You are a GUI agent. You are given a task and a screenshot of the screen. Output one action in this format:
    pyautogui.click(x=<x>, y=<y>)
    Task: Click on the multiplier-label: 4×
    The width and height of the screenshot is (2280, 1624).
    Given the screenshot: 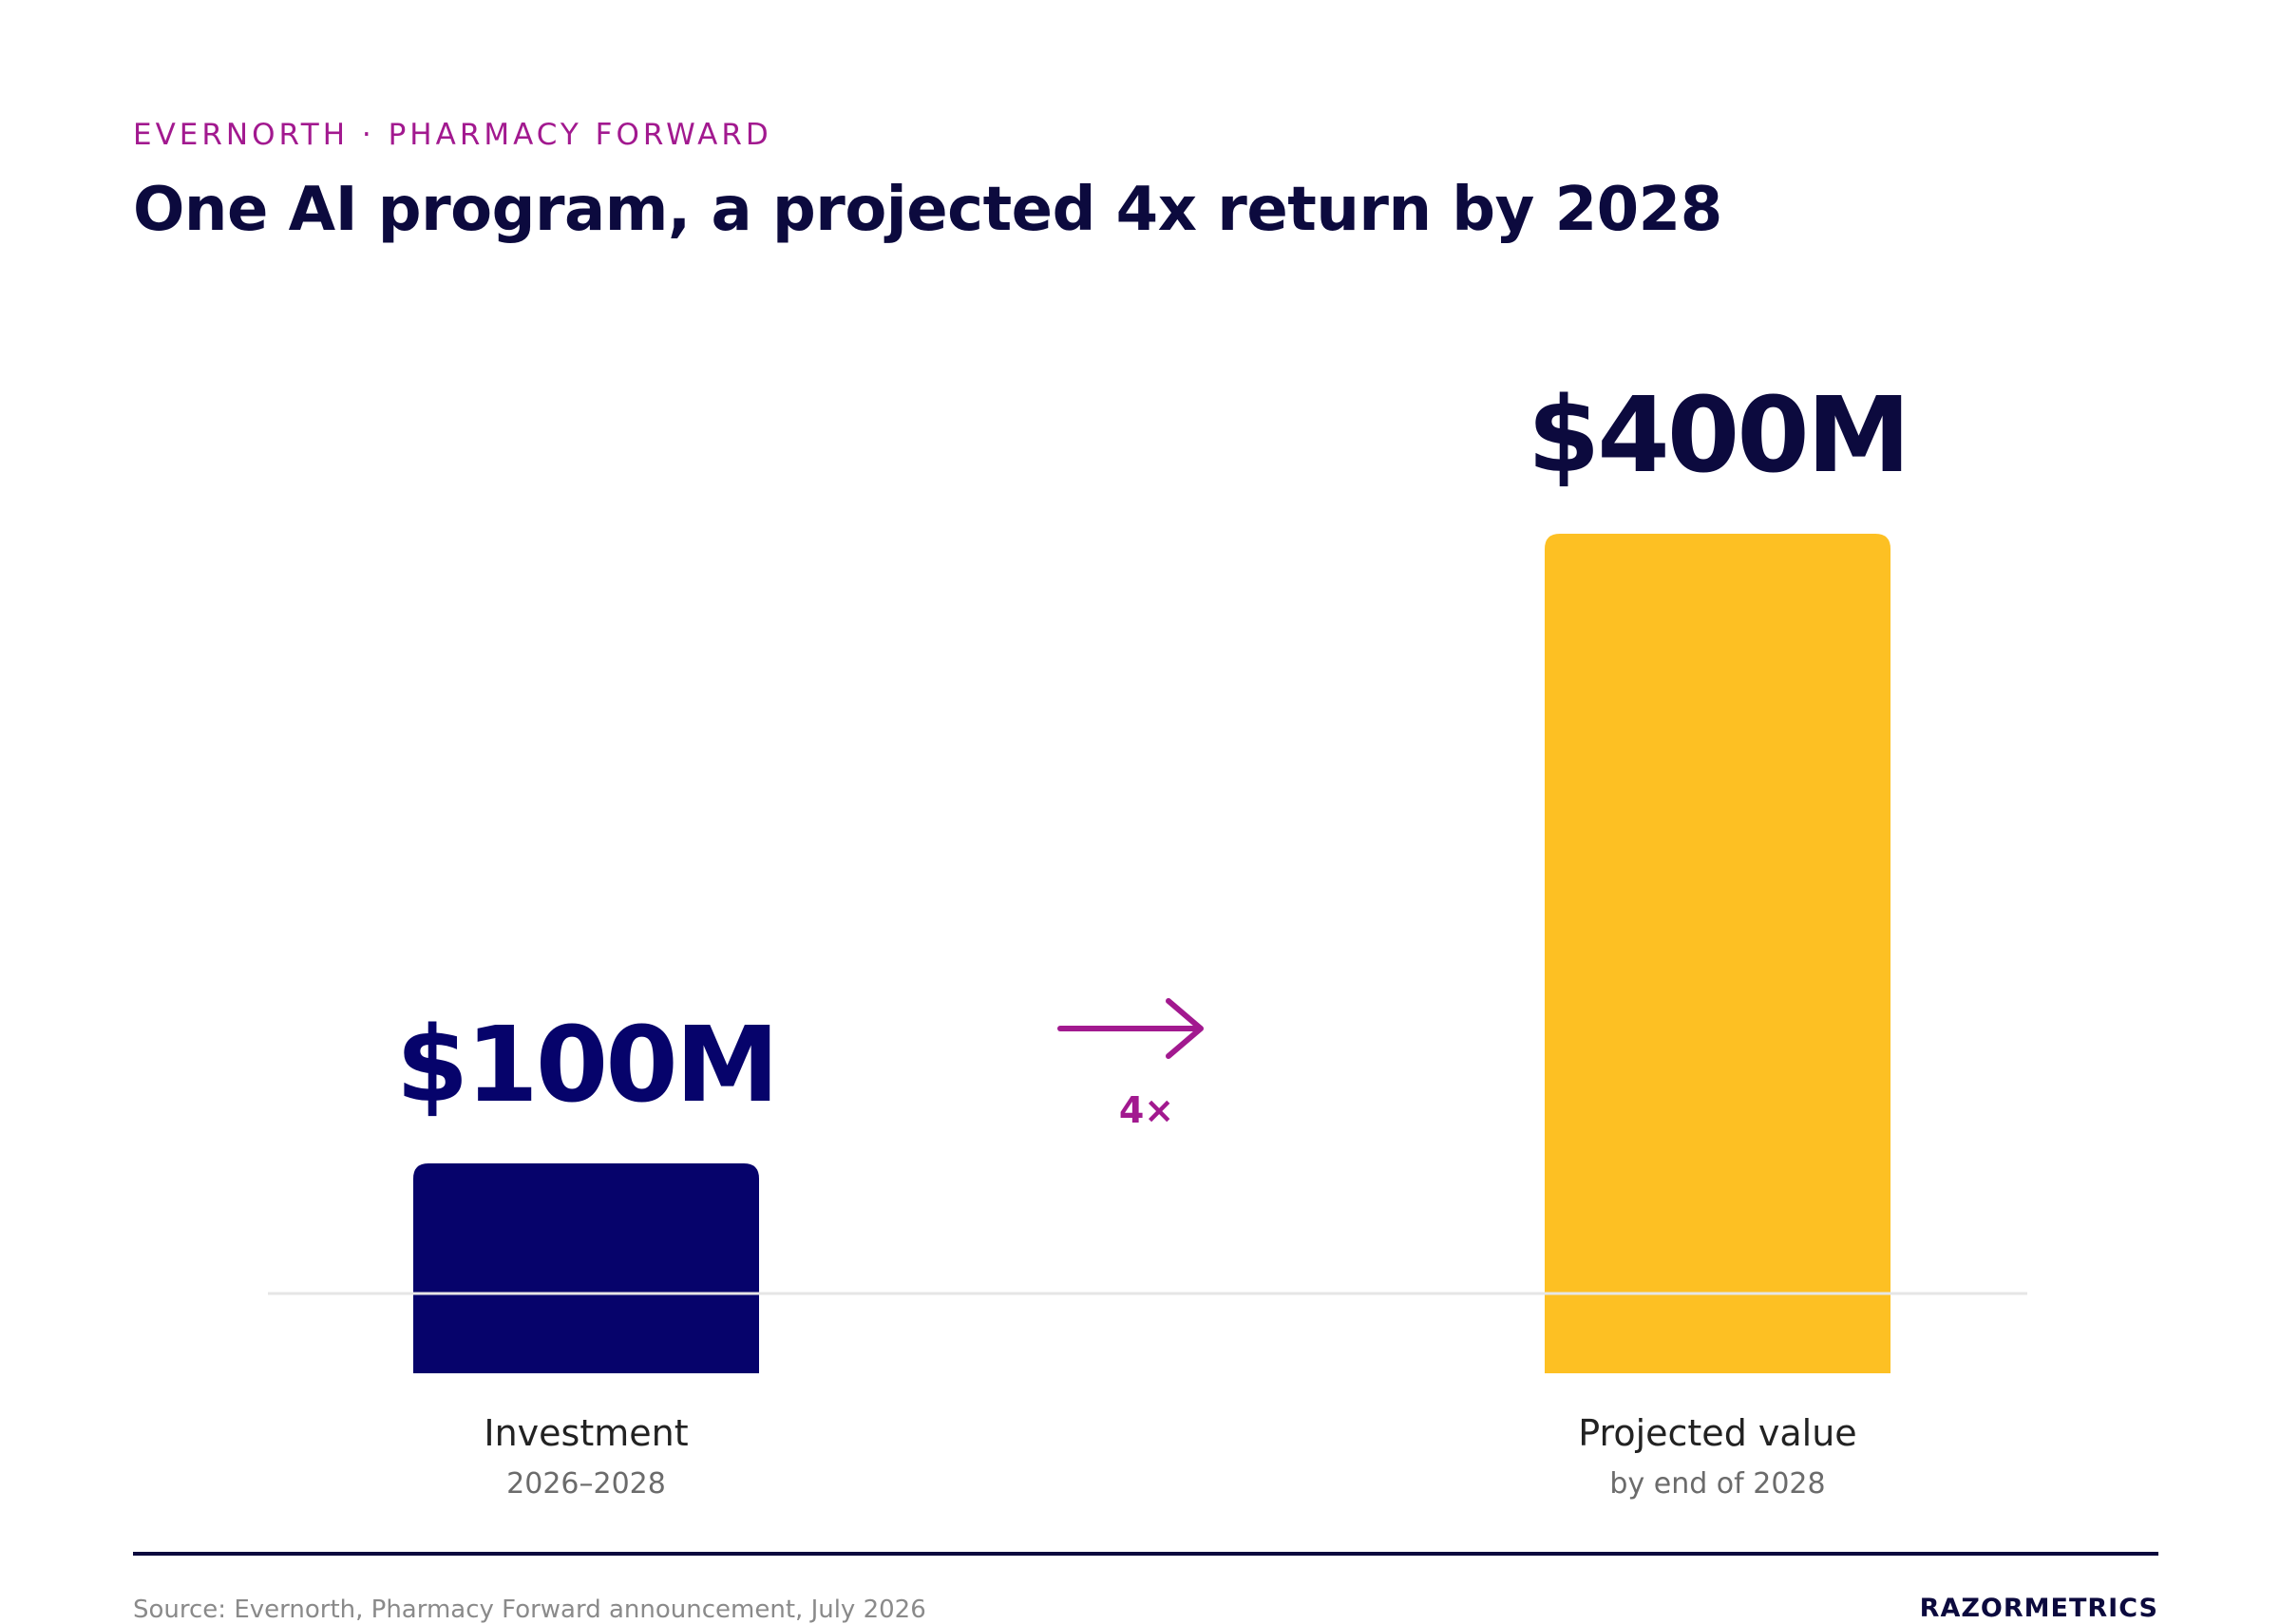 What is the action you would take?
    pyautogui.click(x=1146, y=1110)
    